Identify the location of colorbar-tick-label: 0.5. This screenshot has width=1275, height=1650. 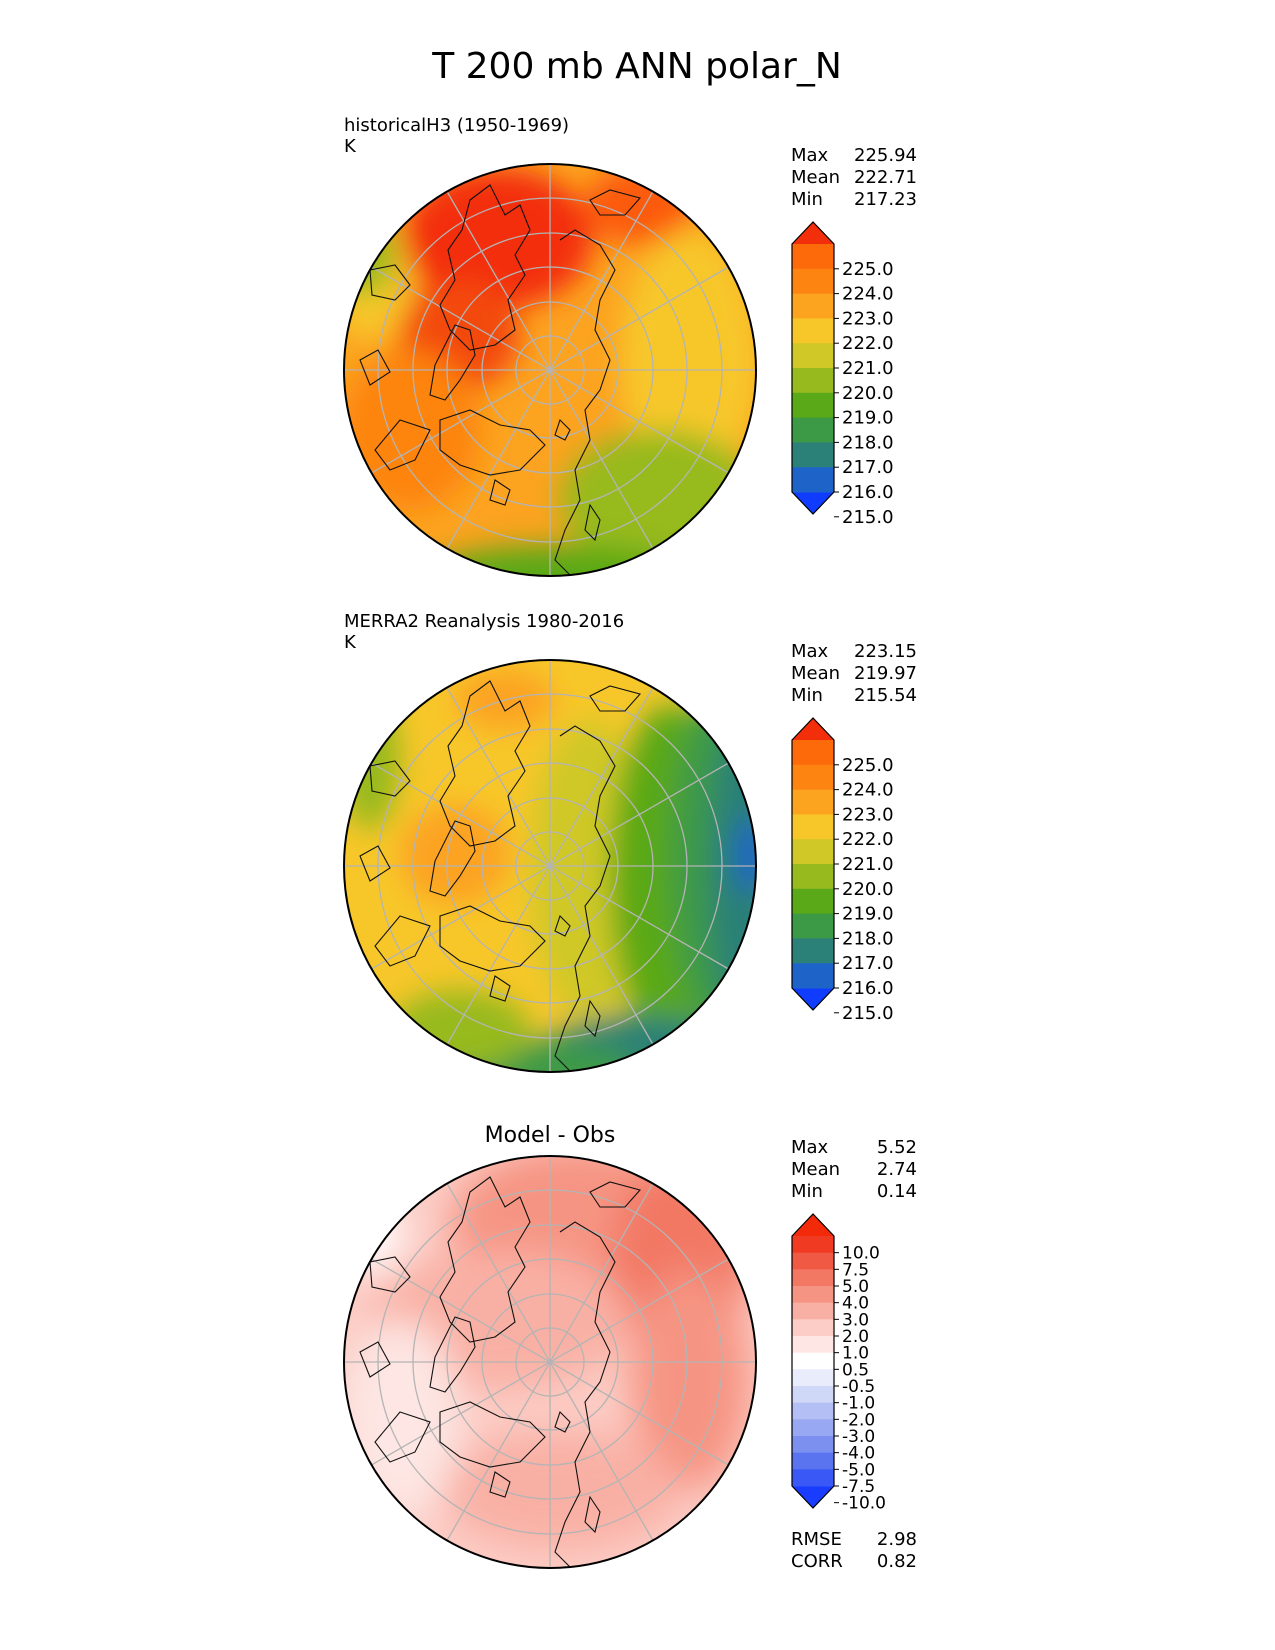
(855, 1370).